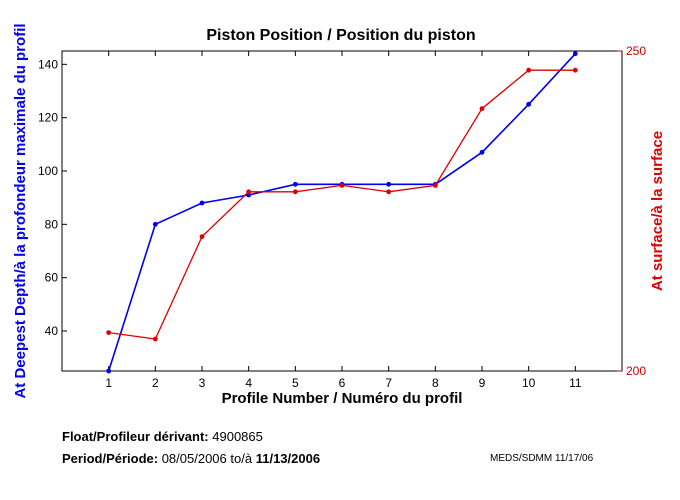 The width and height of the screenshot is (680, 500). I want to click on y-left-tick-label: 140, so click(48, 64).